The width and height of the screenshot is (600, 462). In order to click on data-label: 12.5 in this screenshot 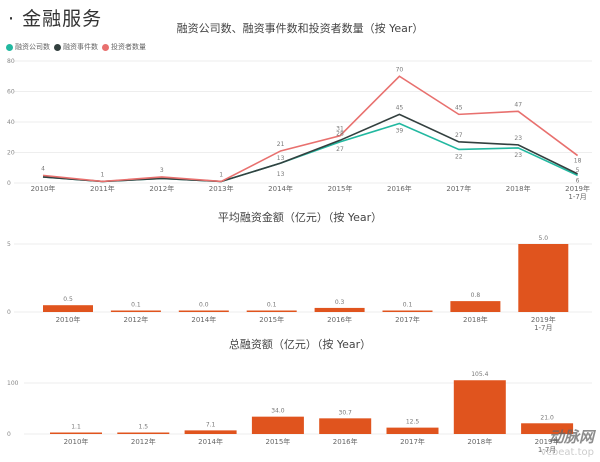, I will do `click(413, 422)`.